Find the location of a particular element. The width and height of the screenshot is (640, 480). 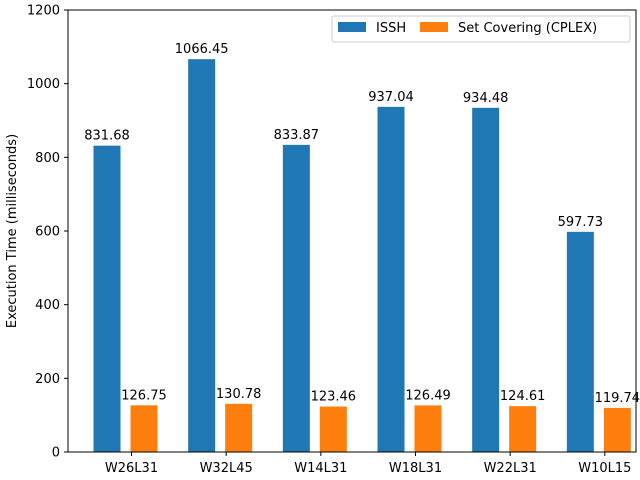

bar-issh-w14l31 is located at coordinates (296, 298).